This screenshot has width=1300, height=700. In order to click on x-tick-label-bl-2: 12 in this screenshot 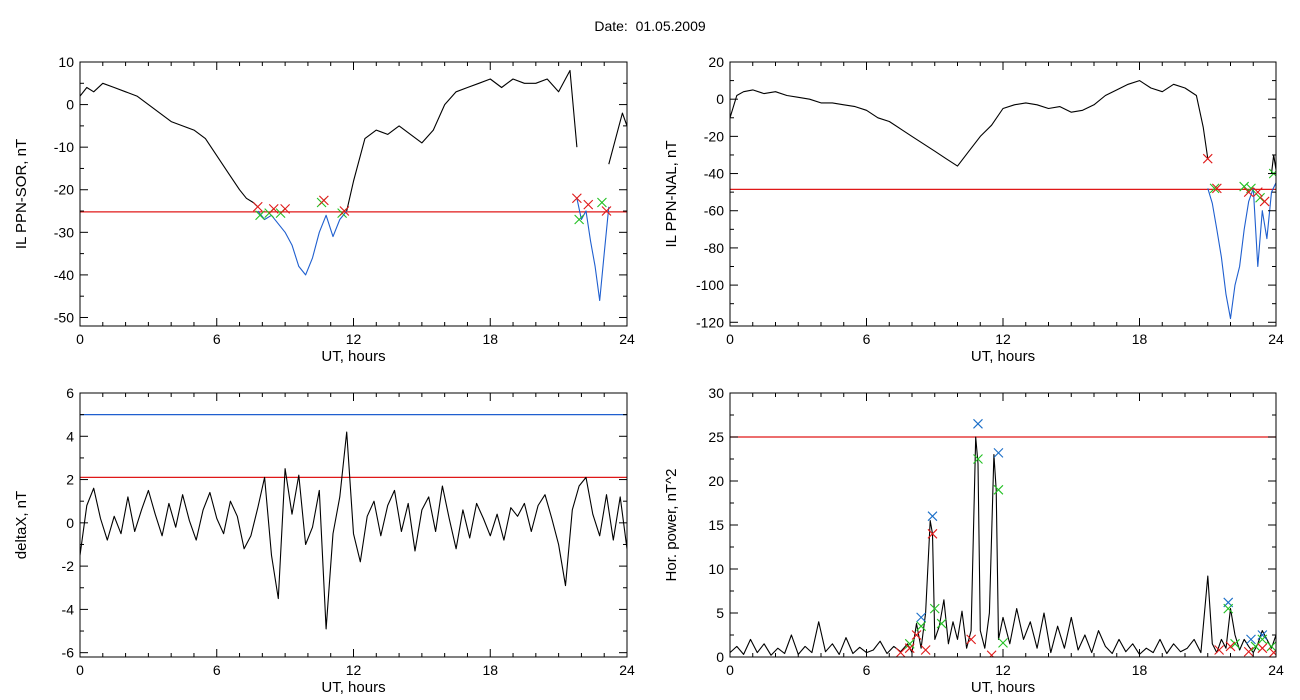, I will do `click(354, 670)`.